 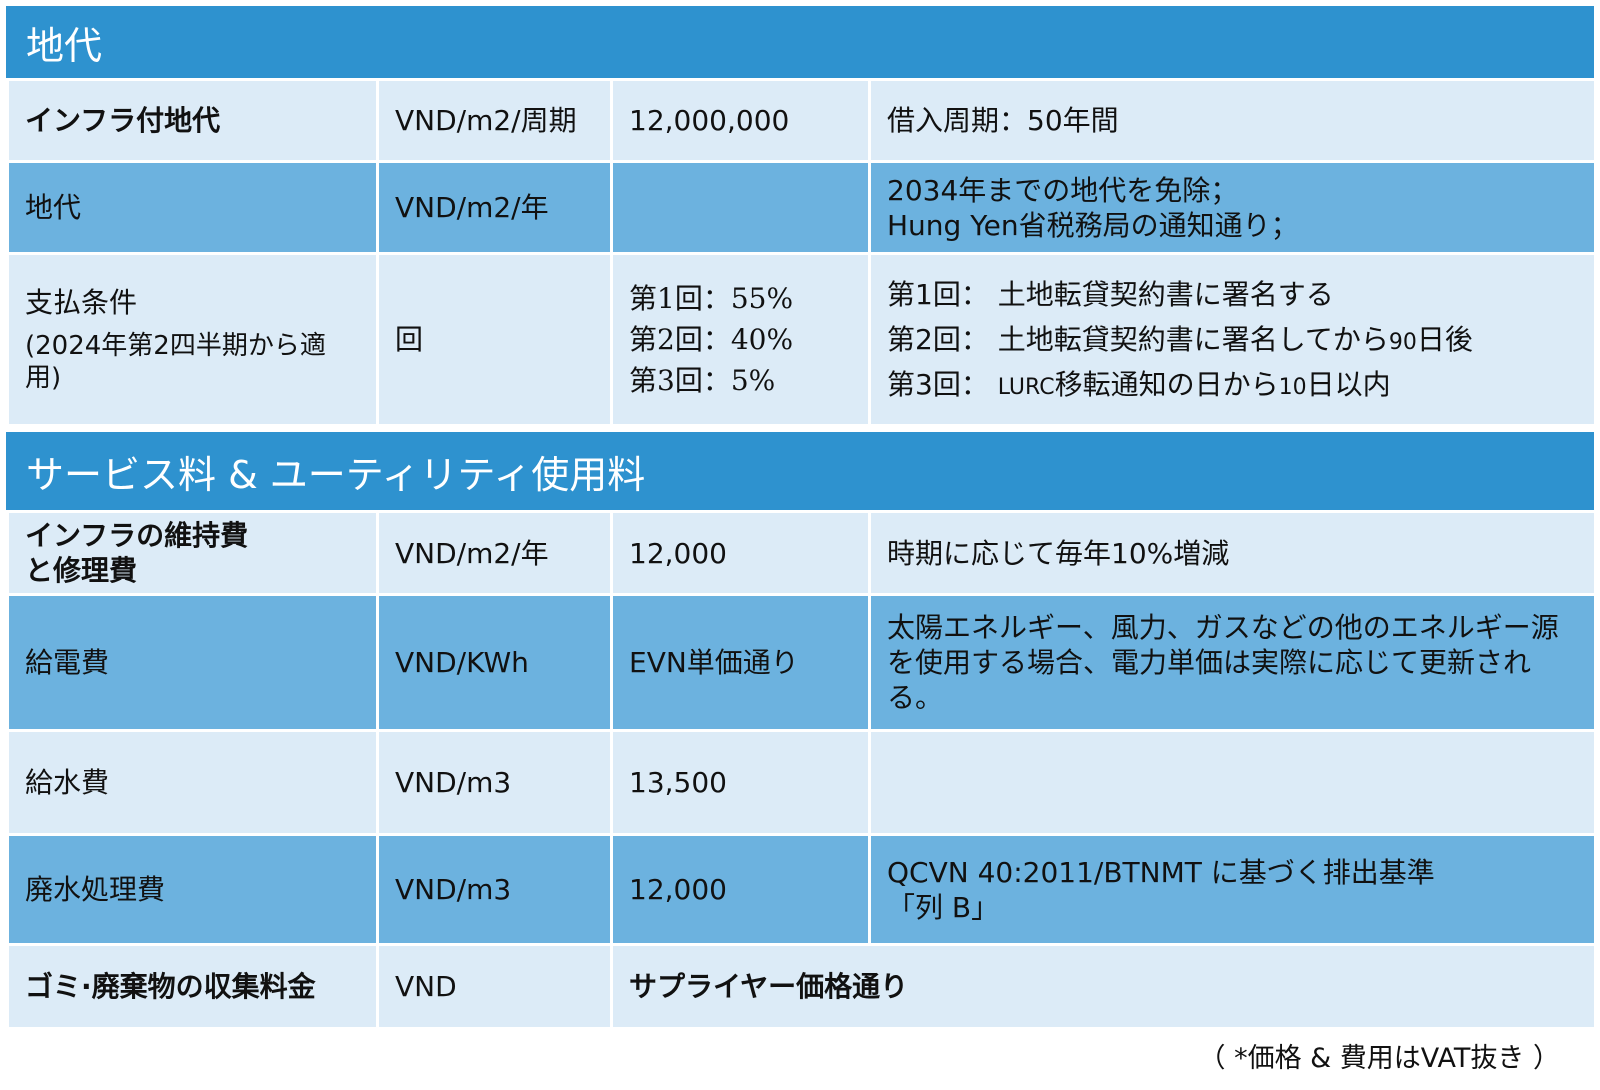 I want to click on note-line: Hung Yen省税務局の通知通り；, so click(x=1093, y=225).